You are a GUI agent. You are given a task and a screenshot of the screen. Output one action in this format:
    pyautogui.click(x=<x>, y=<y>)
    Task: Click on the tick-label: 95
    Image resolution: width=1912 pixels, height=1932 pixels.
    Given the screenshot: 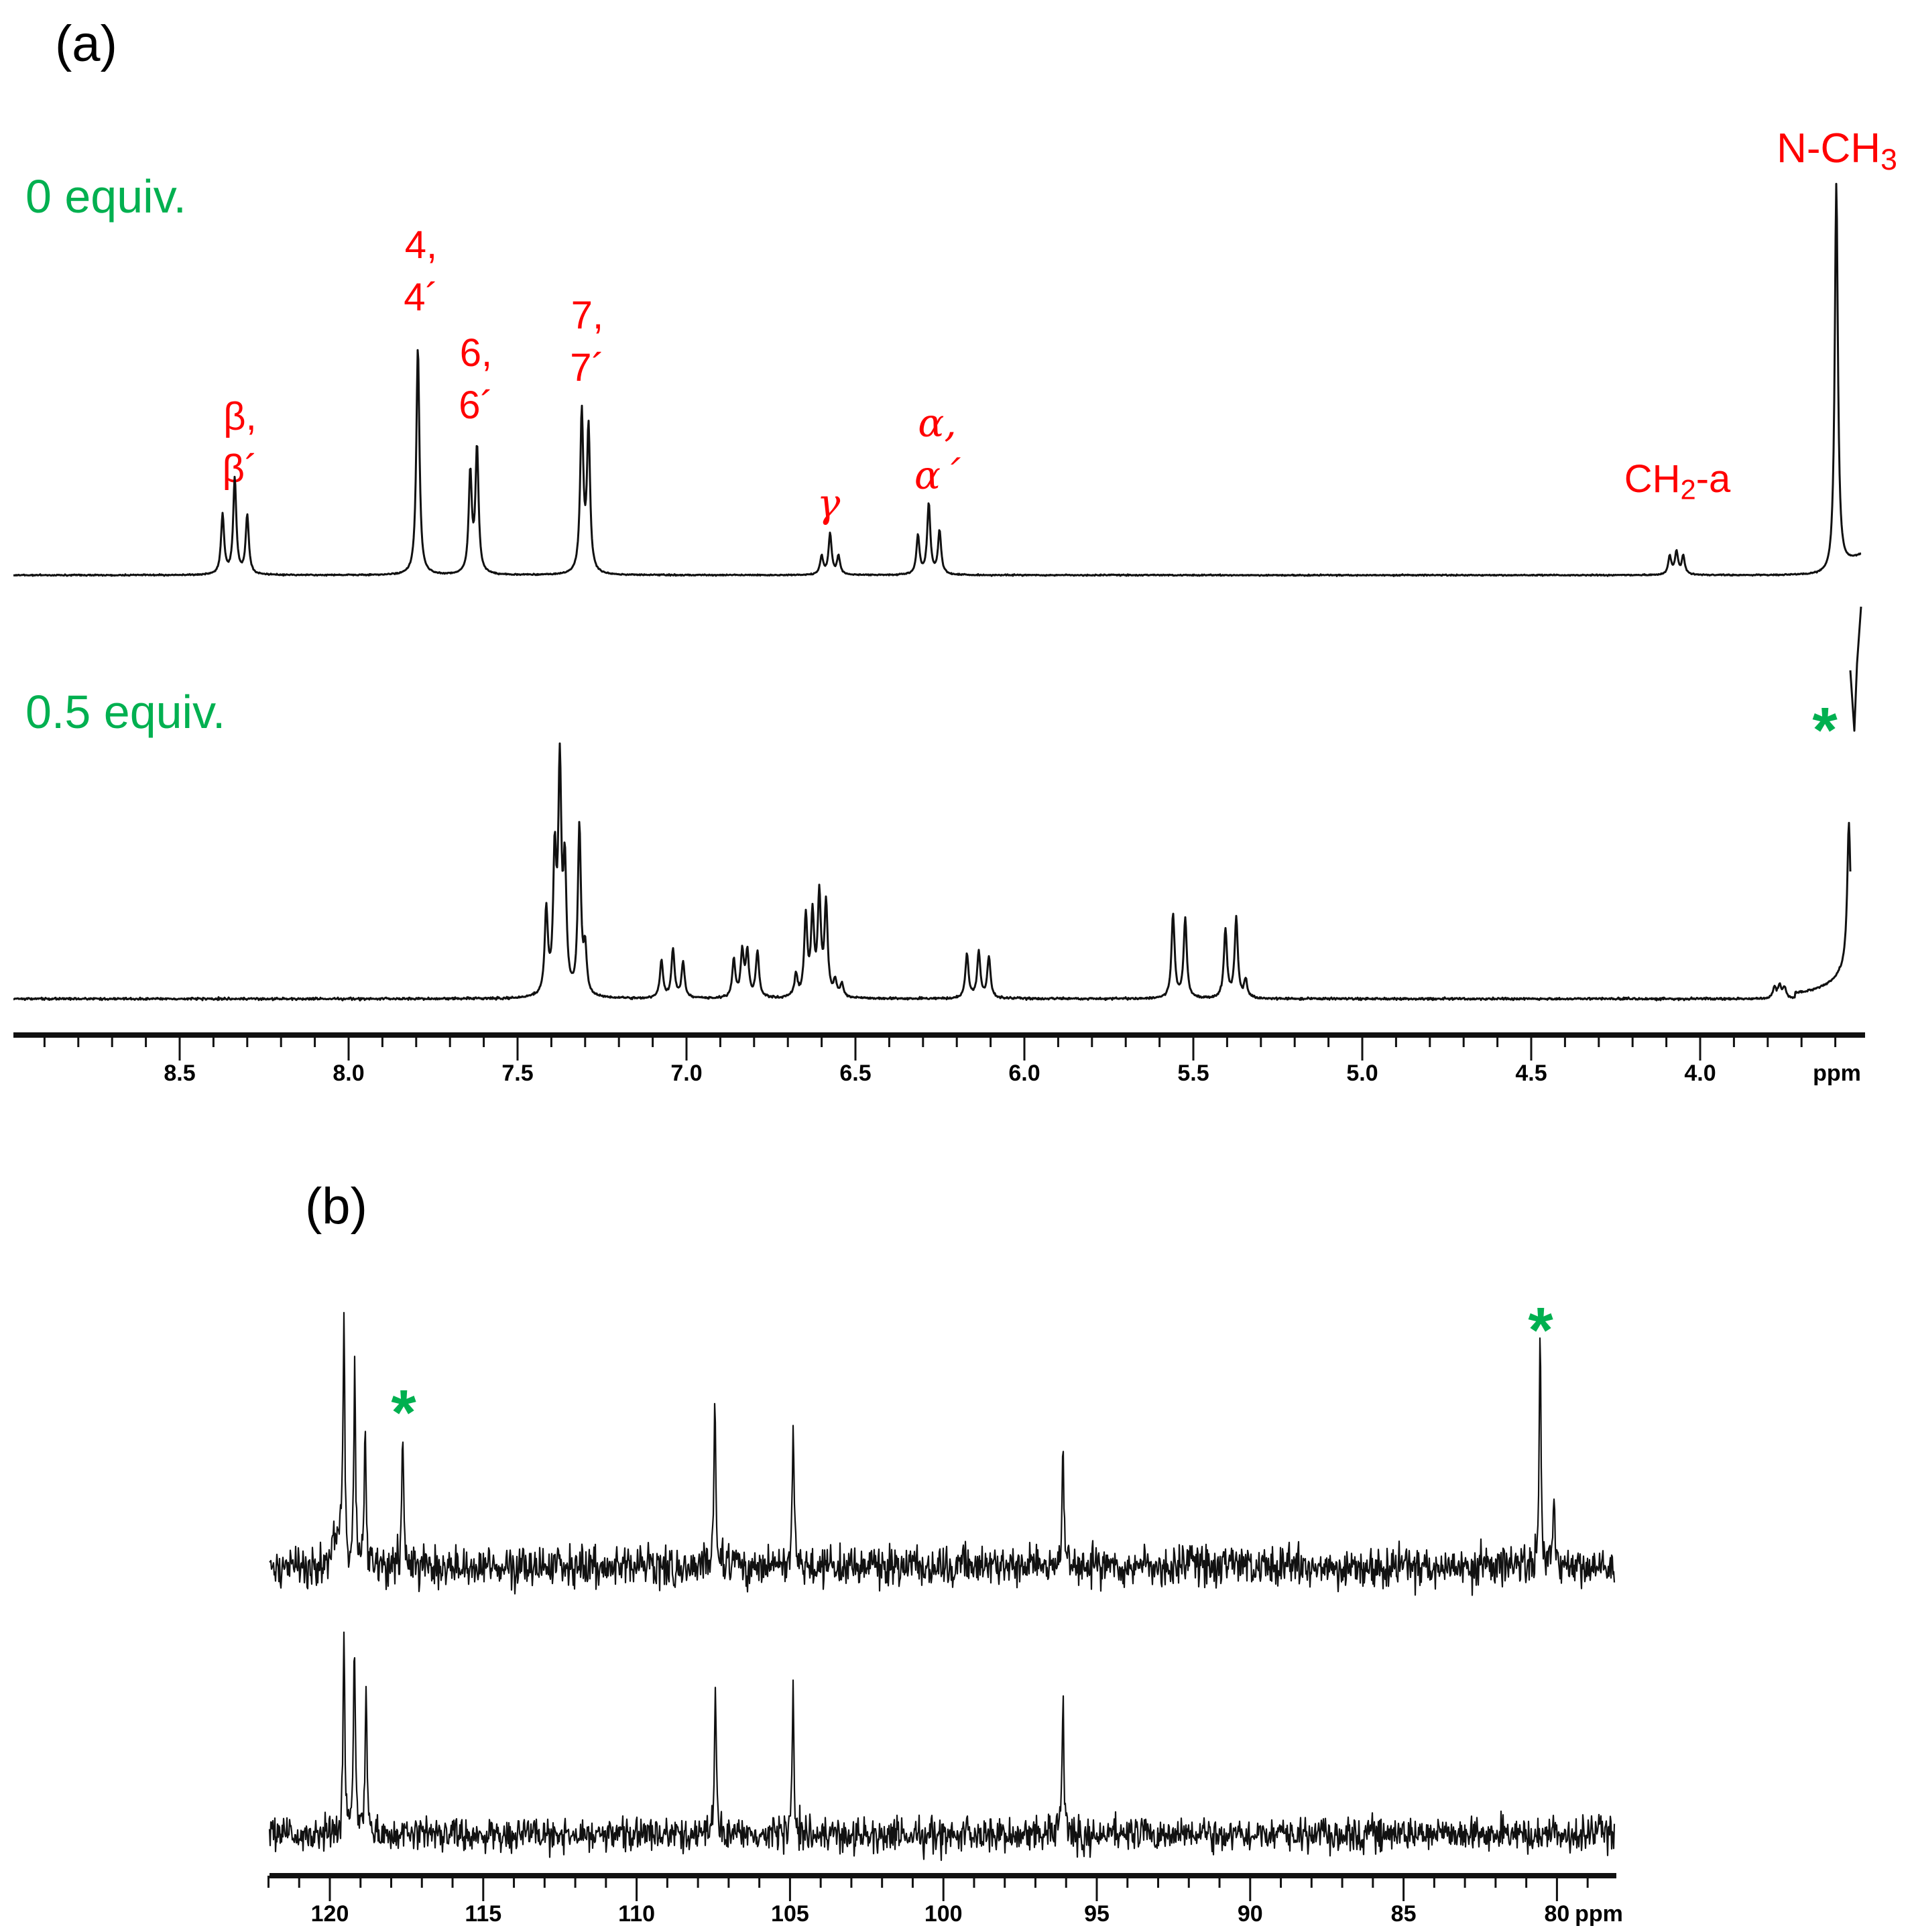 What is the action you would take?
    pyautogui.click(x=1097, y=1914)
    